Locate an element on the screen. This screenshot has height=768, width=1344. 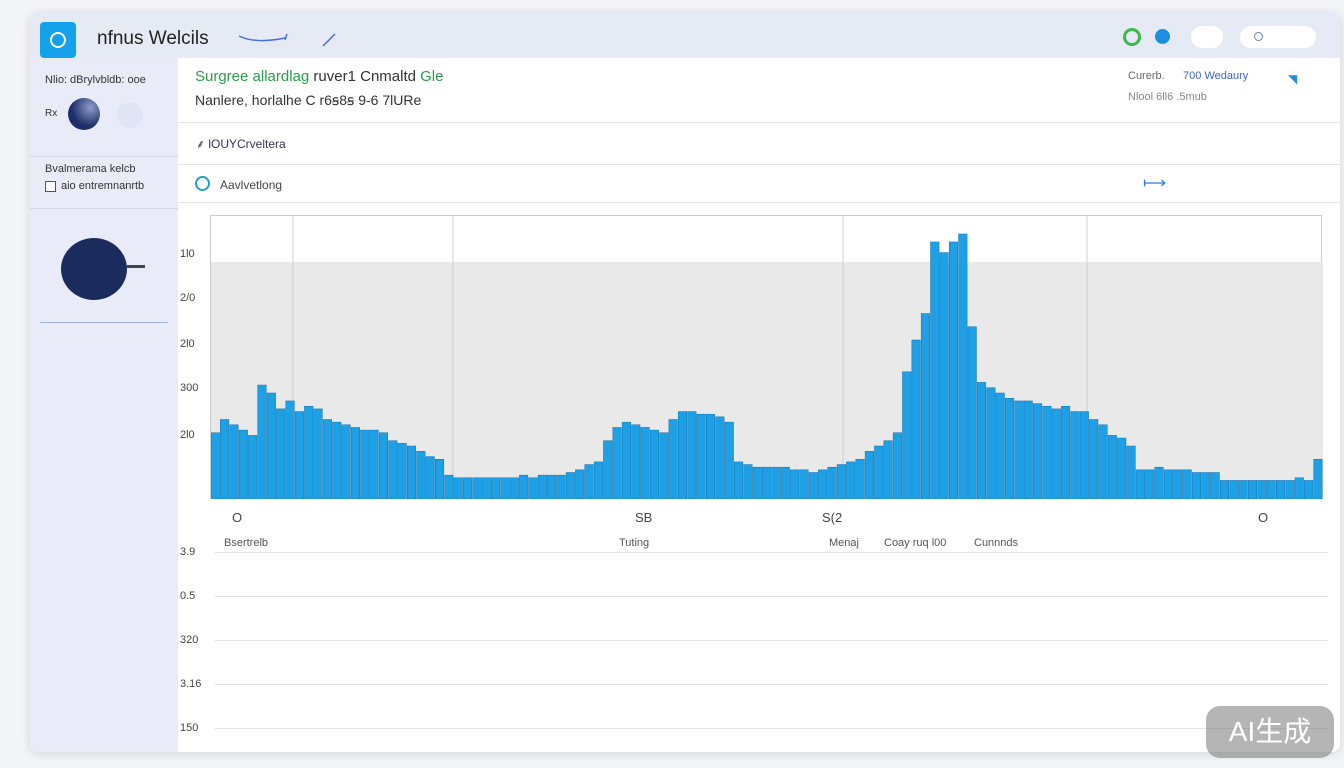
subtitle-part: Nanlere, horlalhe is located at coordinates (248, 100).